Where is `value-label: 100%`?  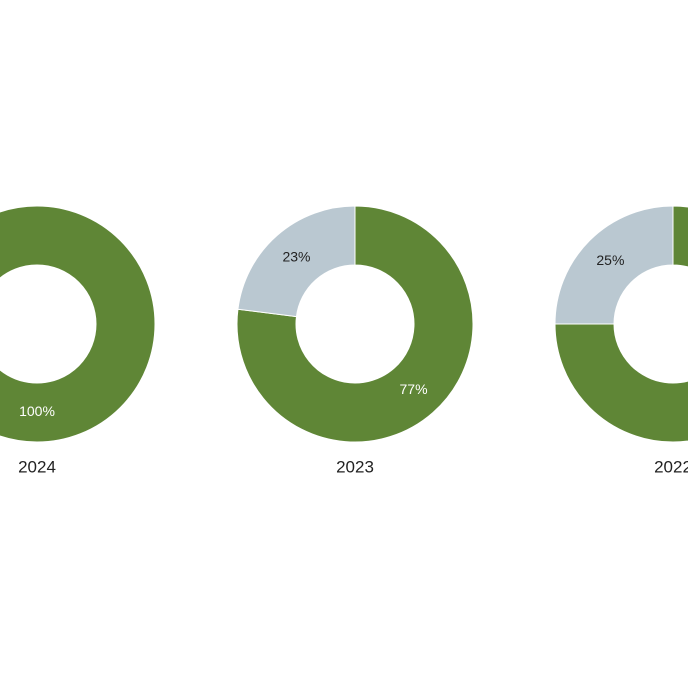 value-label: 100% is located at coordinates (37, 411).